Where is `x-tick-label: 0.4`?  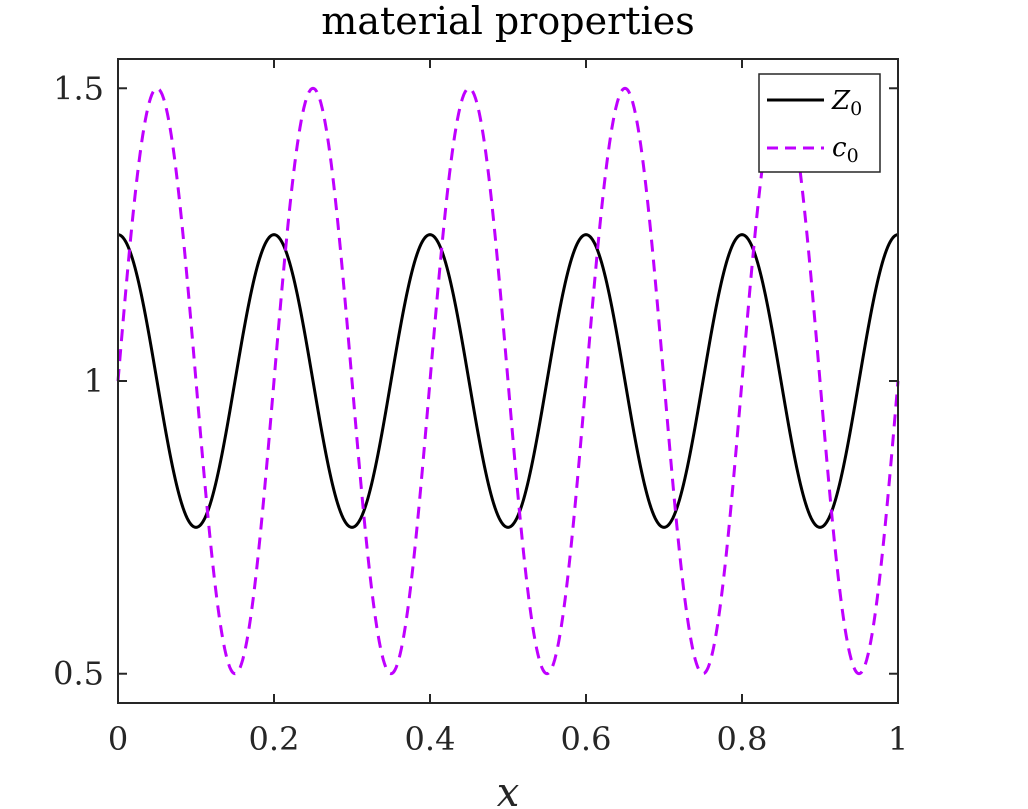 x-tick-label: 0.4 is located at coordinates (430, 739).